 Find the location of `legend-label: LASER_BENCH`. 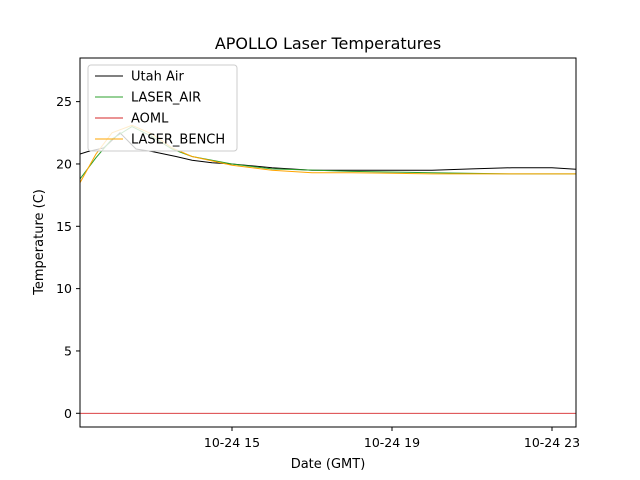

legend-label: LASER_BENCH is located at coordinates (178, 140).